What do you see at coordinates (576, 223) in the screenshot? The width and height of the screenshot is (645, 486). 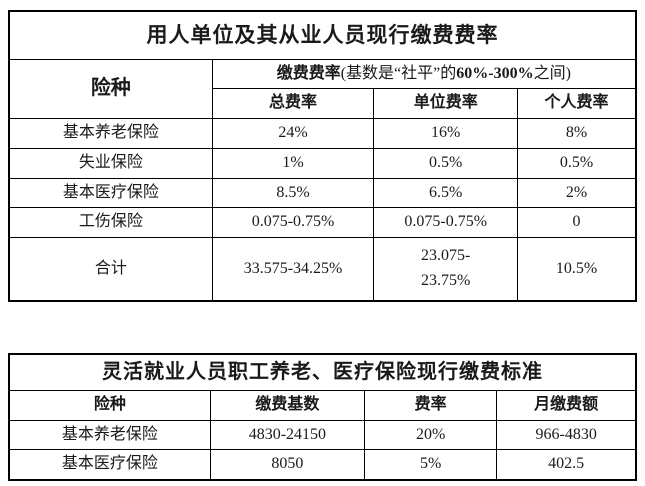 I see `individual-rate-value: 0` at bounding box center [576, 223].